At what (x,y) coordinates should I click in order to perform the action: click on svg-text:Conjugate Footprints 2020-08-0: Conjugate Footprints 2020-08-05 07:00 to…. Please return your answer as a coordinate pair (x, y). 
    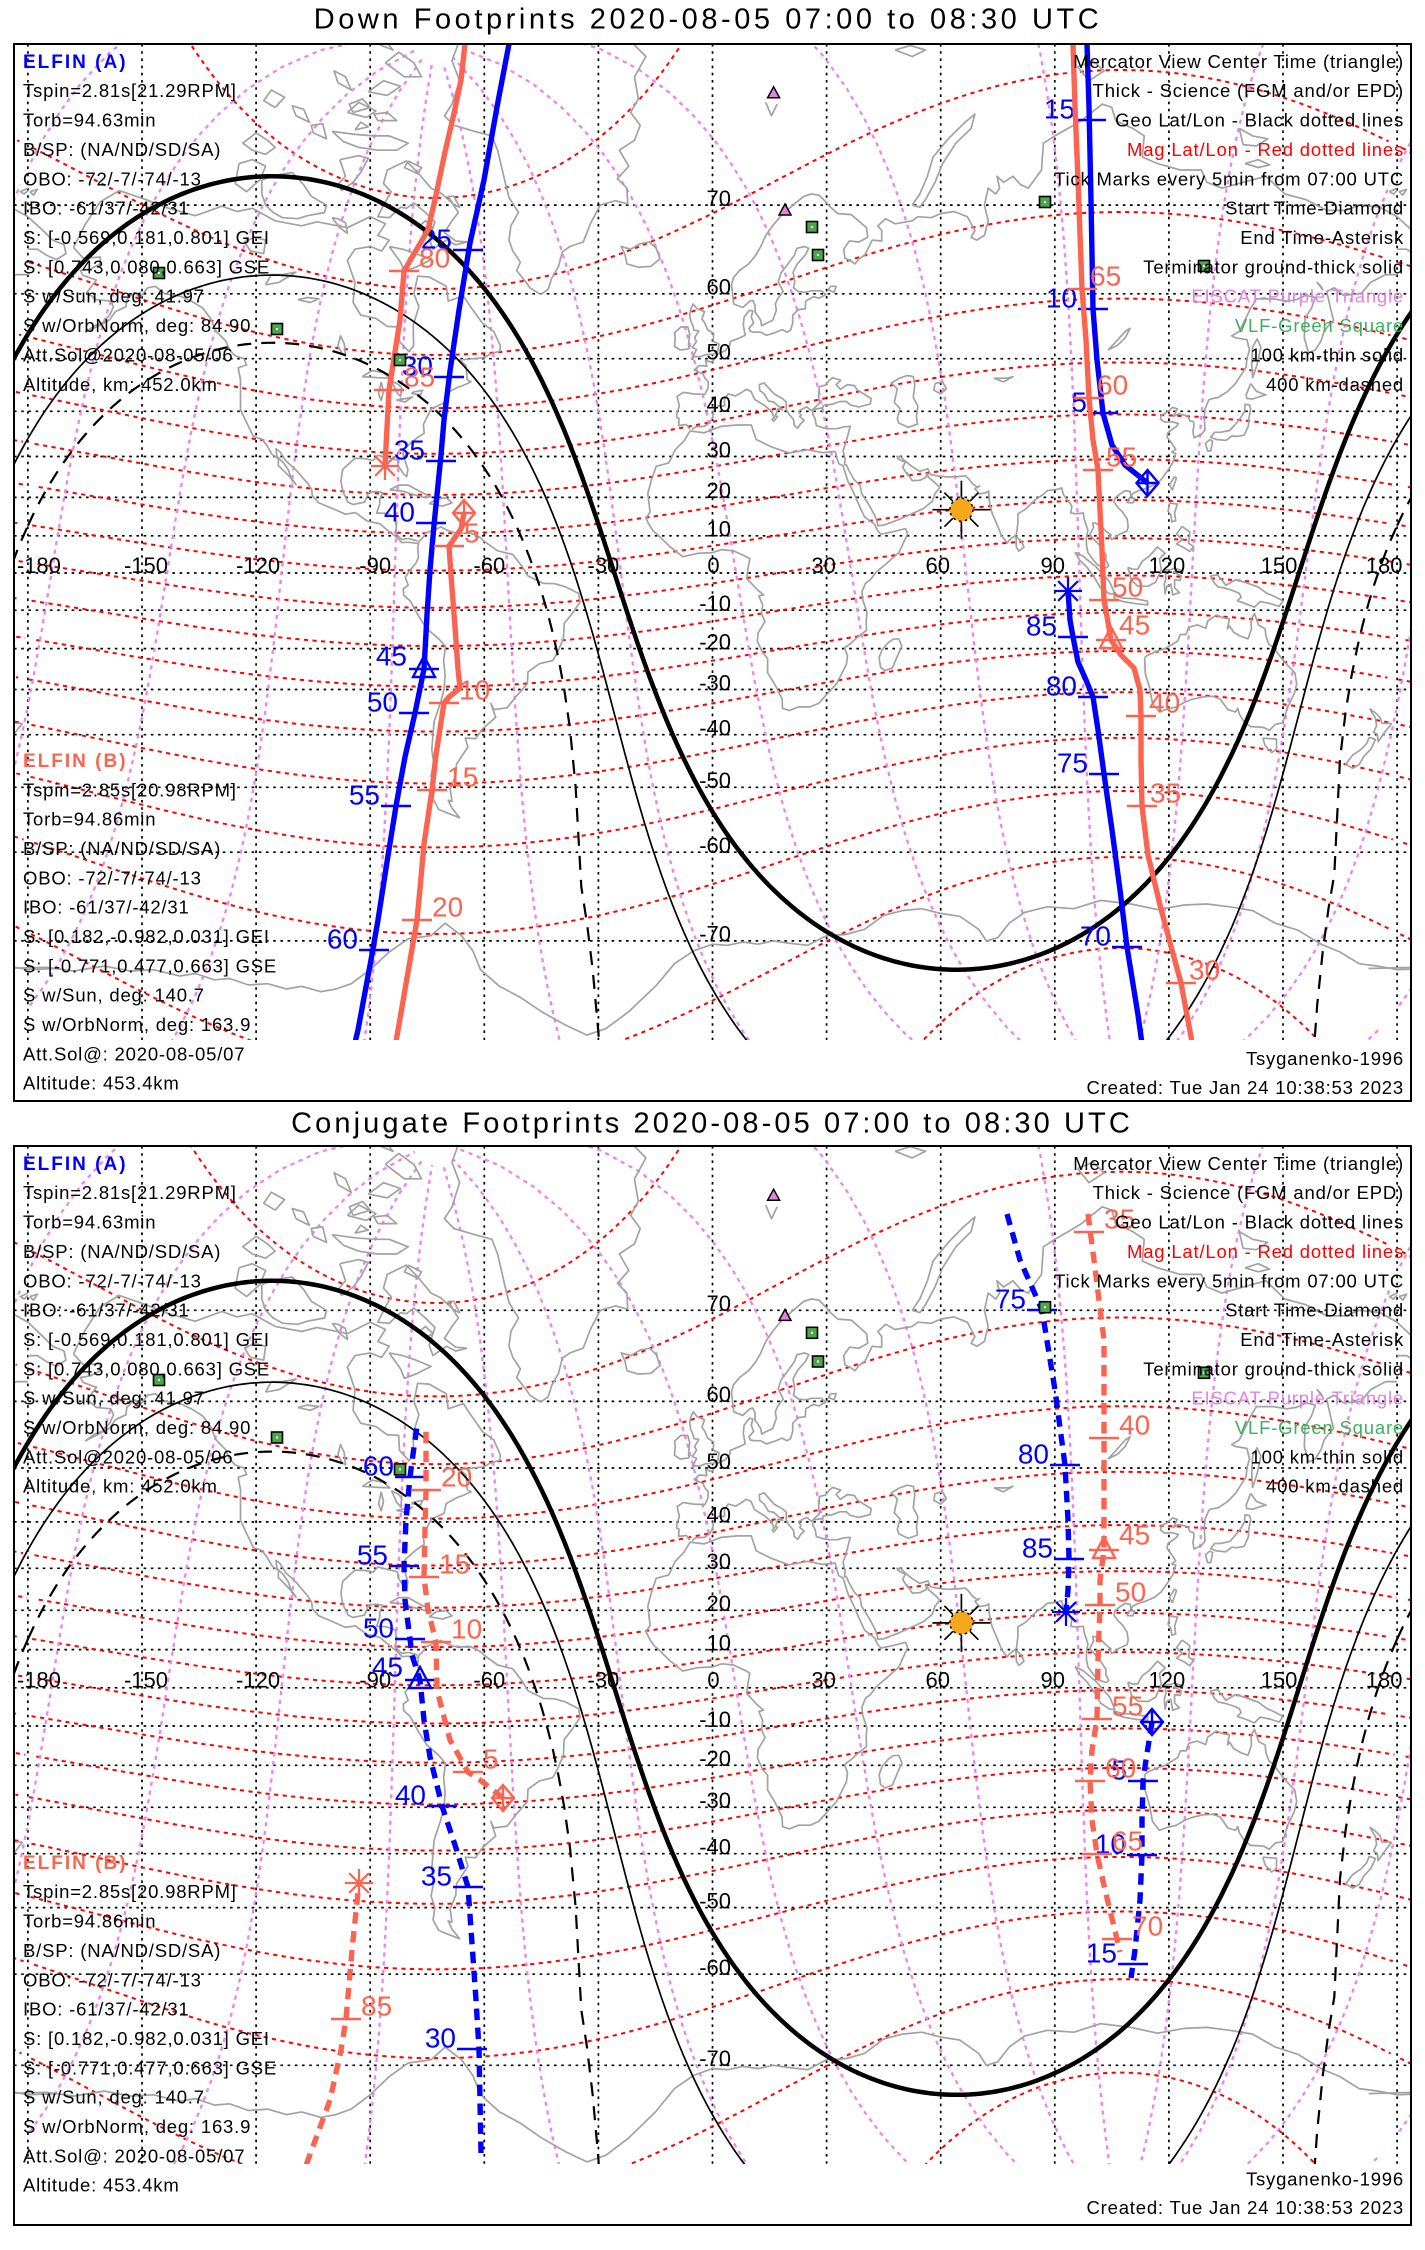
    Looking at the image, I should click on (712, 1124).